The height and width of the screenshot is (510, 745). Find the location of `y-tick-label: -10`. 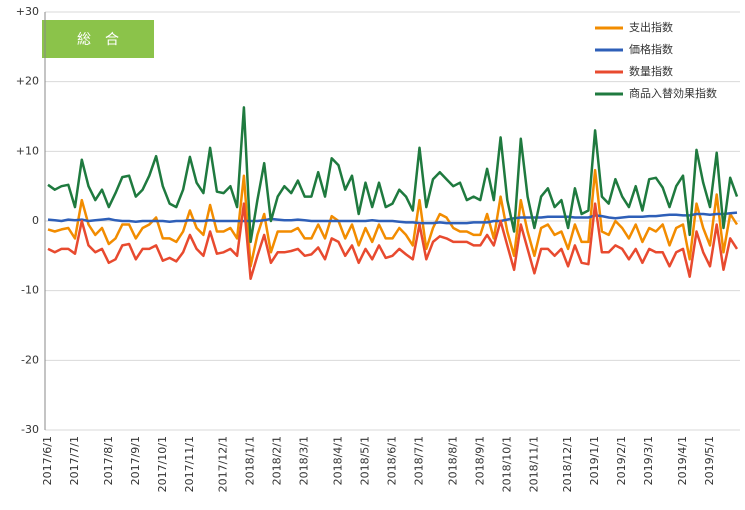

y-tick-label: -10 is located at coordinates (30, 290).